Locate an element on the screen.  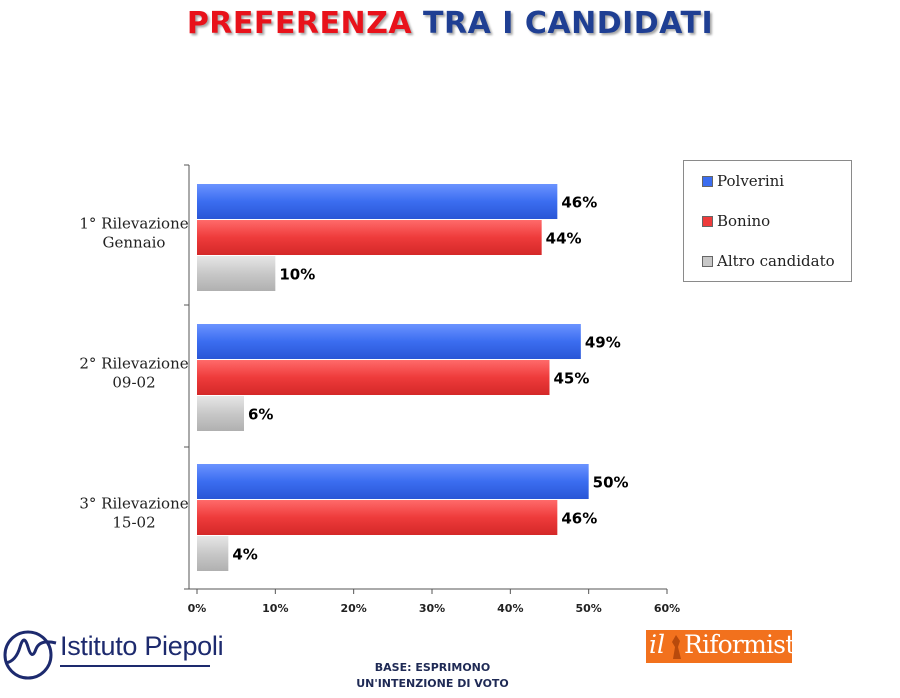
data-label: 44% is located at coordinates (564, 239).